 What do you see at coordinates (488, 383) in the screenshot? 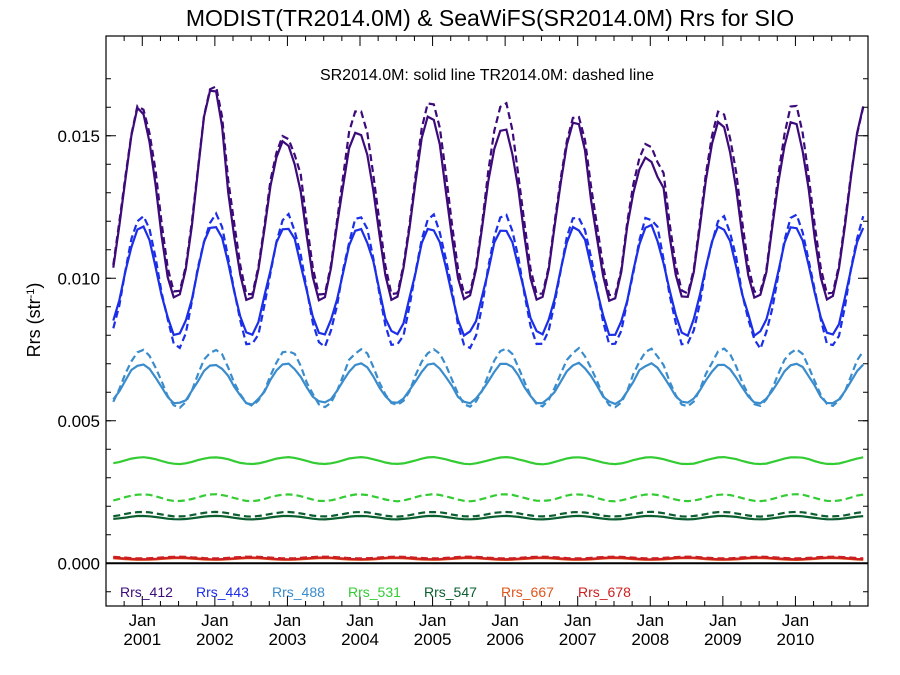
I see `series-line-rrs-488-solid` at bounding box center [488, 383].